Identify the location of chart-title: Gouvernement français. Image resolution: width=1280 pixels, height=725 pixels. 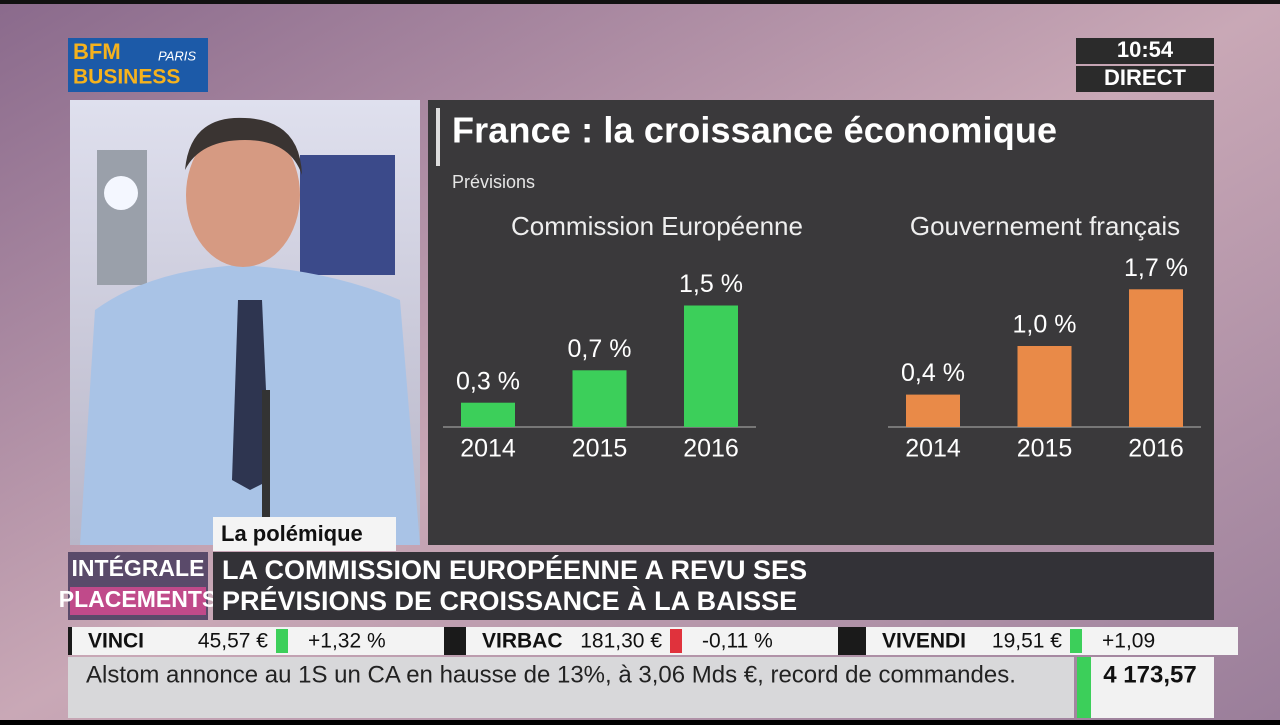
(1045, 226).